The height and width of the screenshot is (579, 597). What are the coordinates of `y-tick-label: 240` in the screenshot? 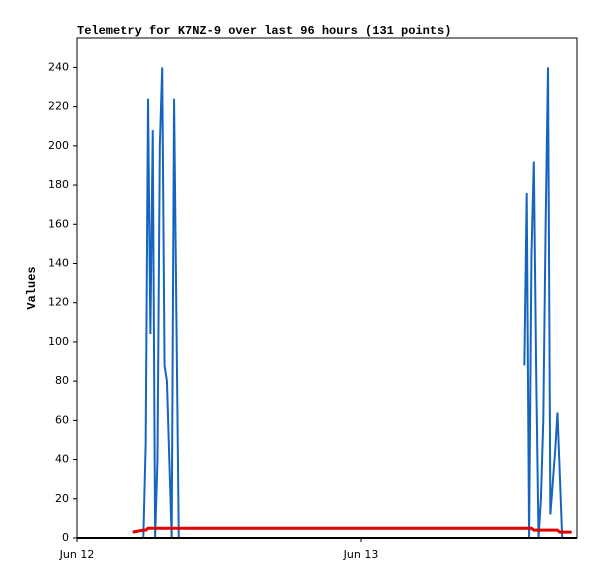 It's located at (58, 66).